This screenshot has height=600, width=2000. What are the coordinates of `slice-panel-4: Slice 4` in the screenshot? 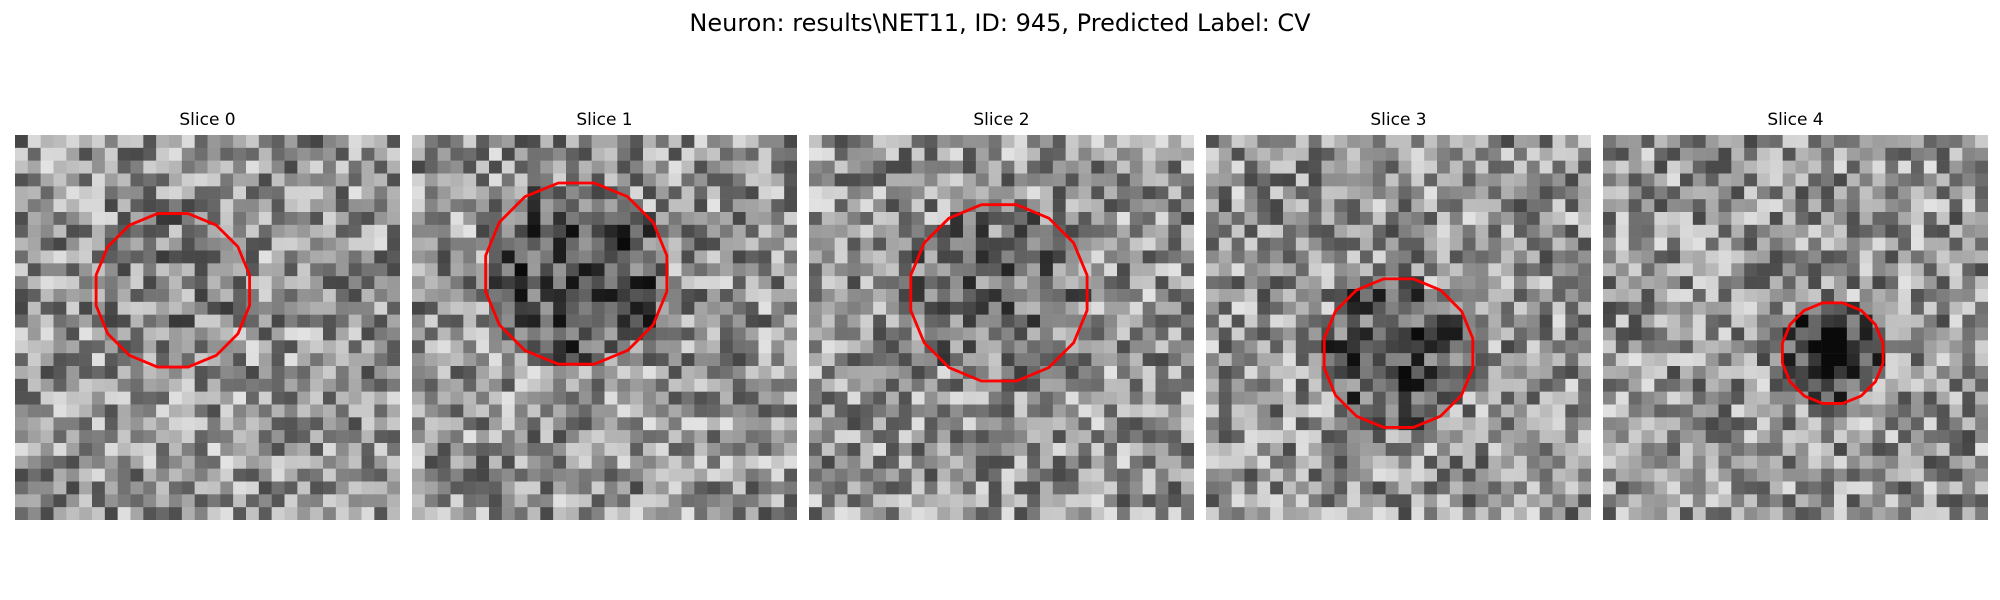 It's located at (1795, 315).